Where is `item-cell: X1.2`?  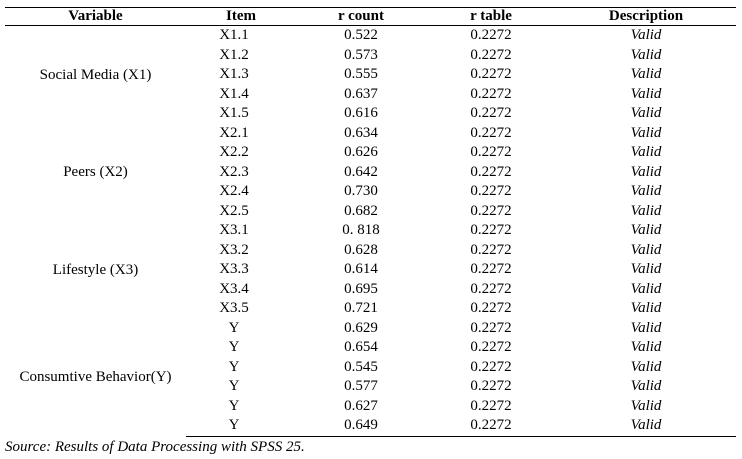 item-cell: X1.2 is located at coordinates (234, 54).